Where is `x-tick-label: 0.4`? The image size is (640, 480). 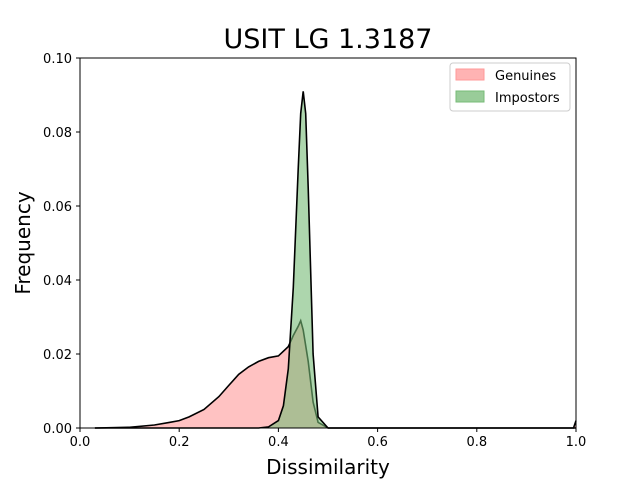 x-tick-label: 0.4 is located at coordinates (278, 442).